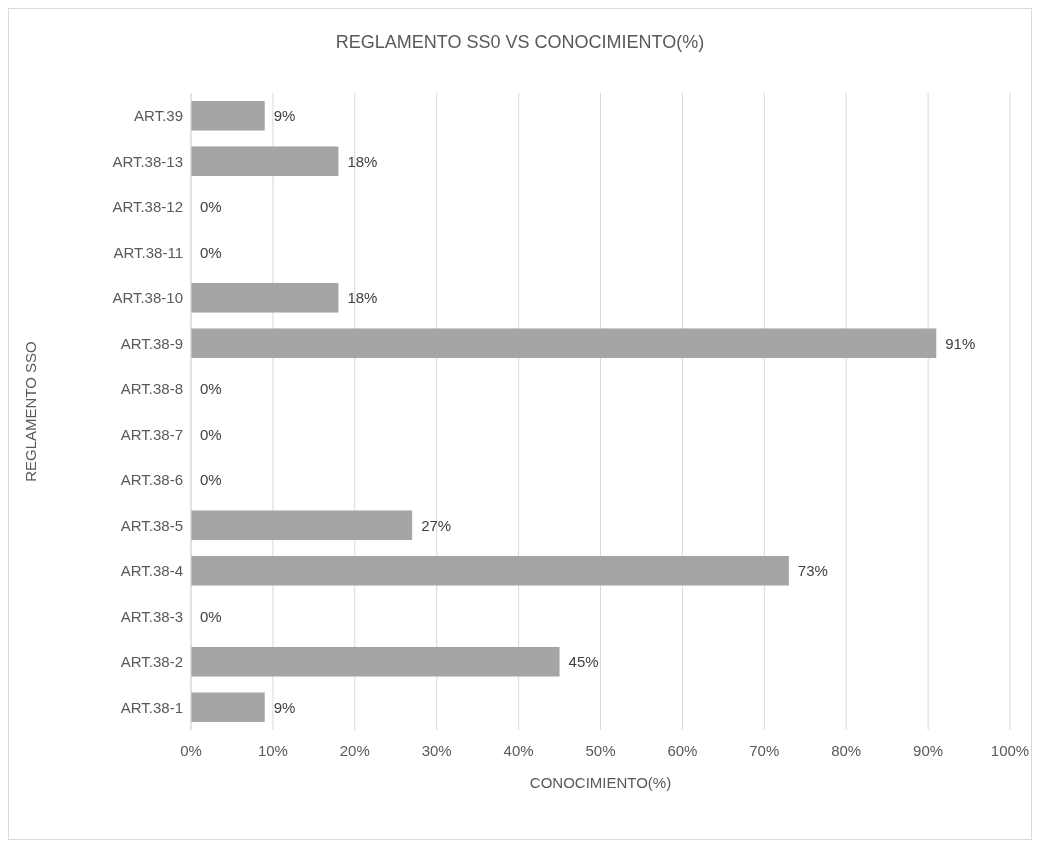  What do you see at coordinates (151, 525) in the screenshot?
I see `y-tick-label: ART.38-5` at bounding box center [151, 525].